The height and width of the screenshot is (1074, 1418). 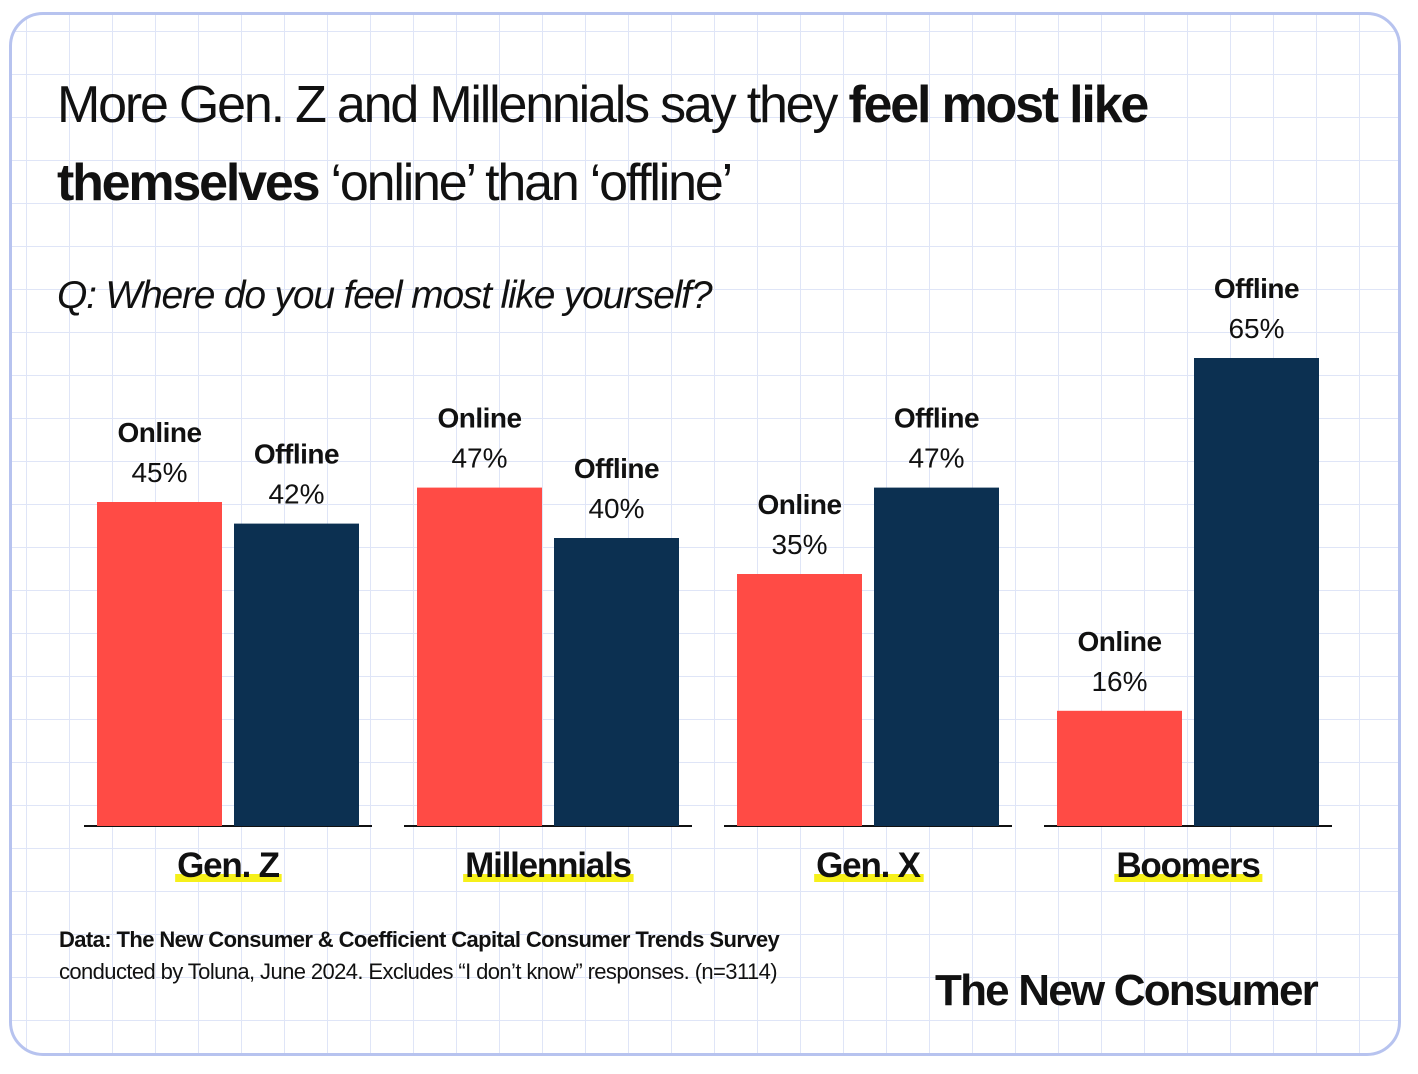 I want to click on series-label-offline-gen-x: Offline, so click(x=936, y=418).